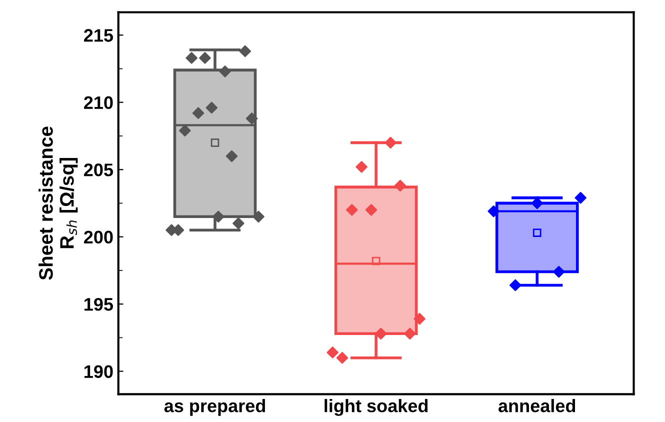 The image size is (665, 422). I want to click on y-tick-label: 200, so click(98, 237).